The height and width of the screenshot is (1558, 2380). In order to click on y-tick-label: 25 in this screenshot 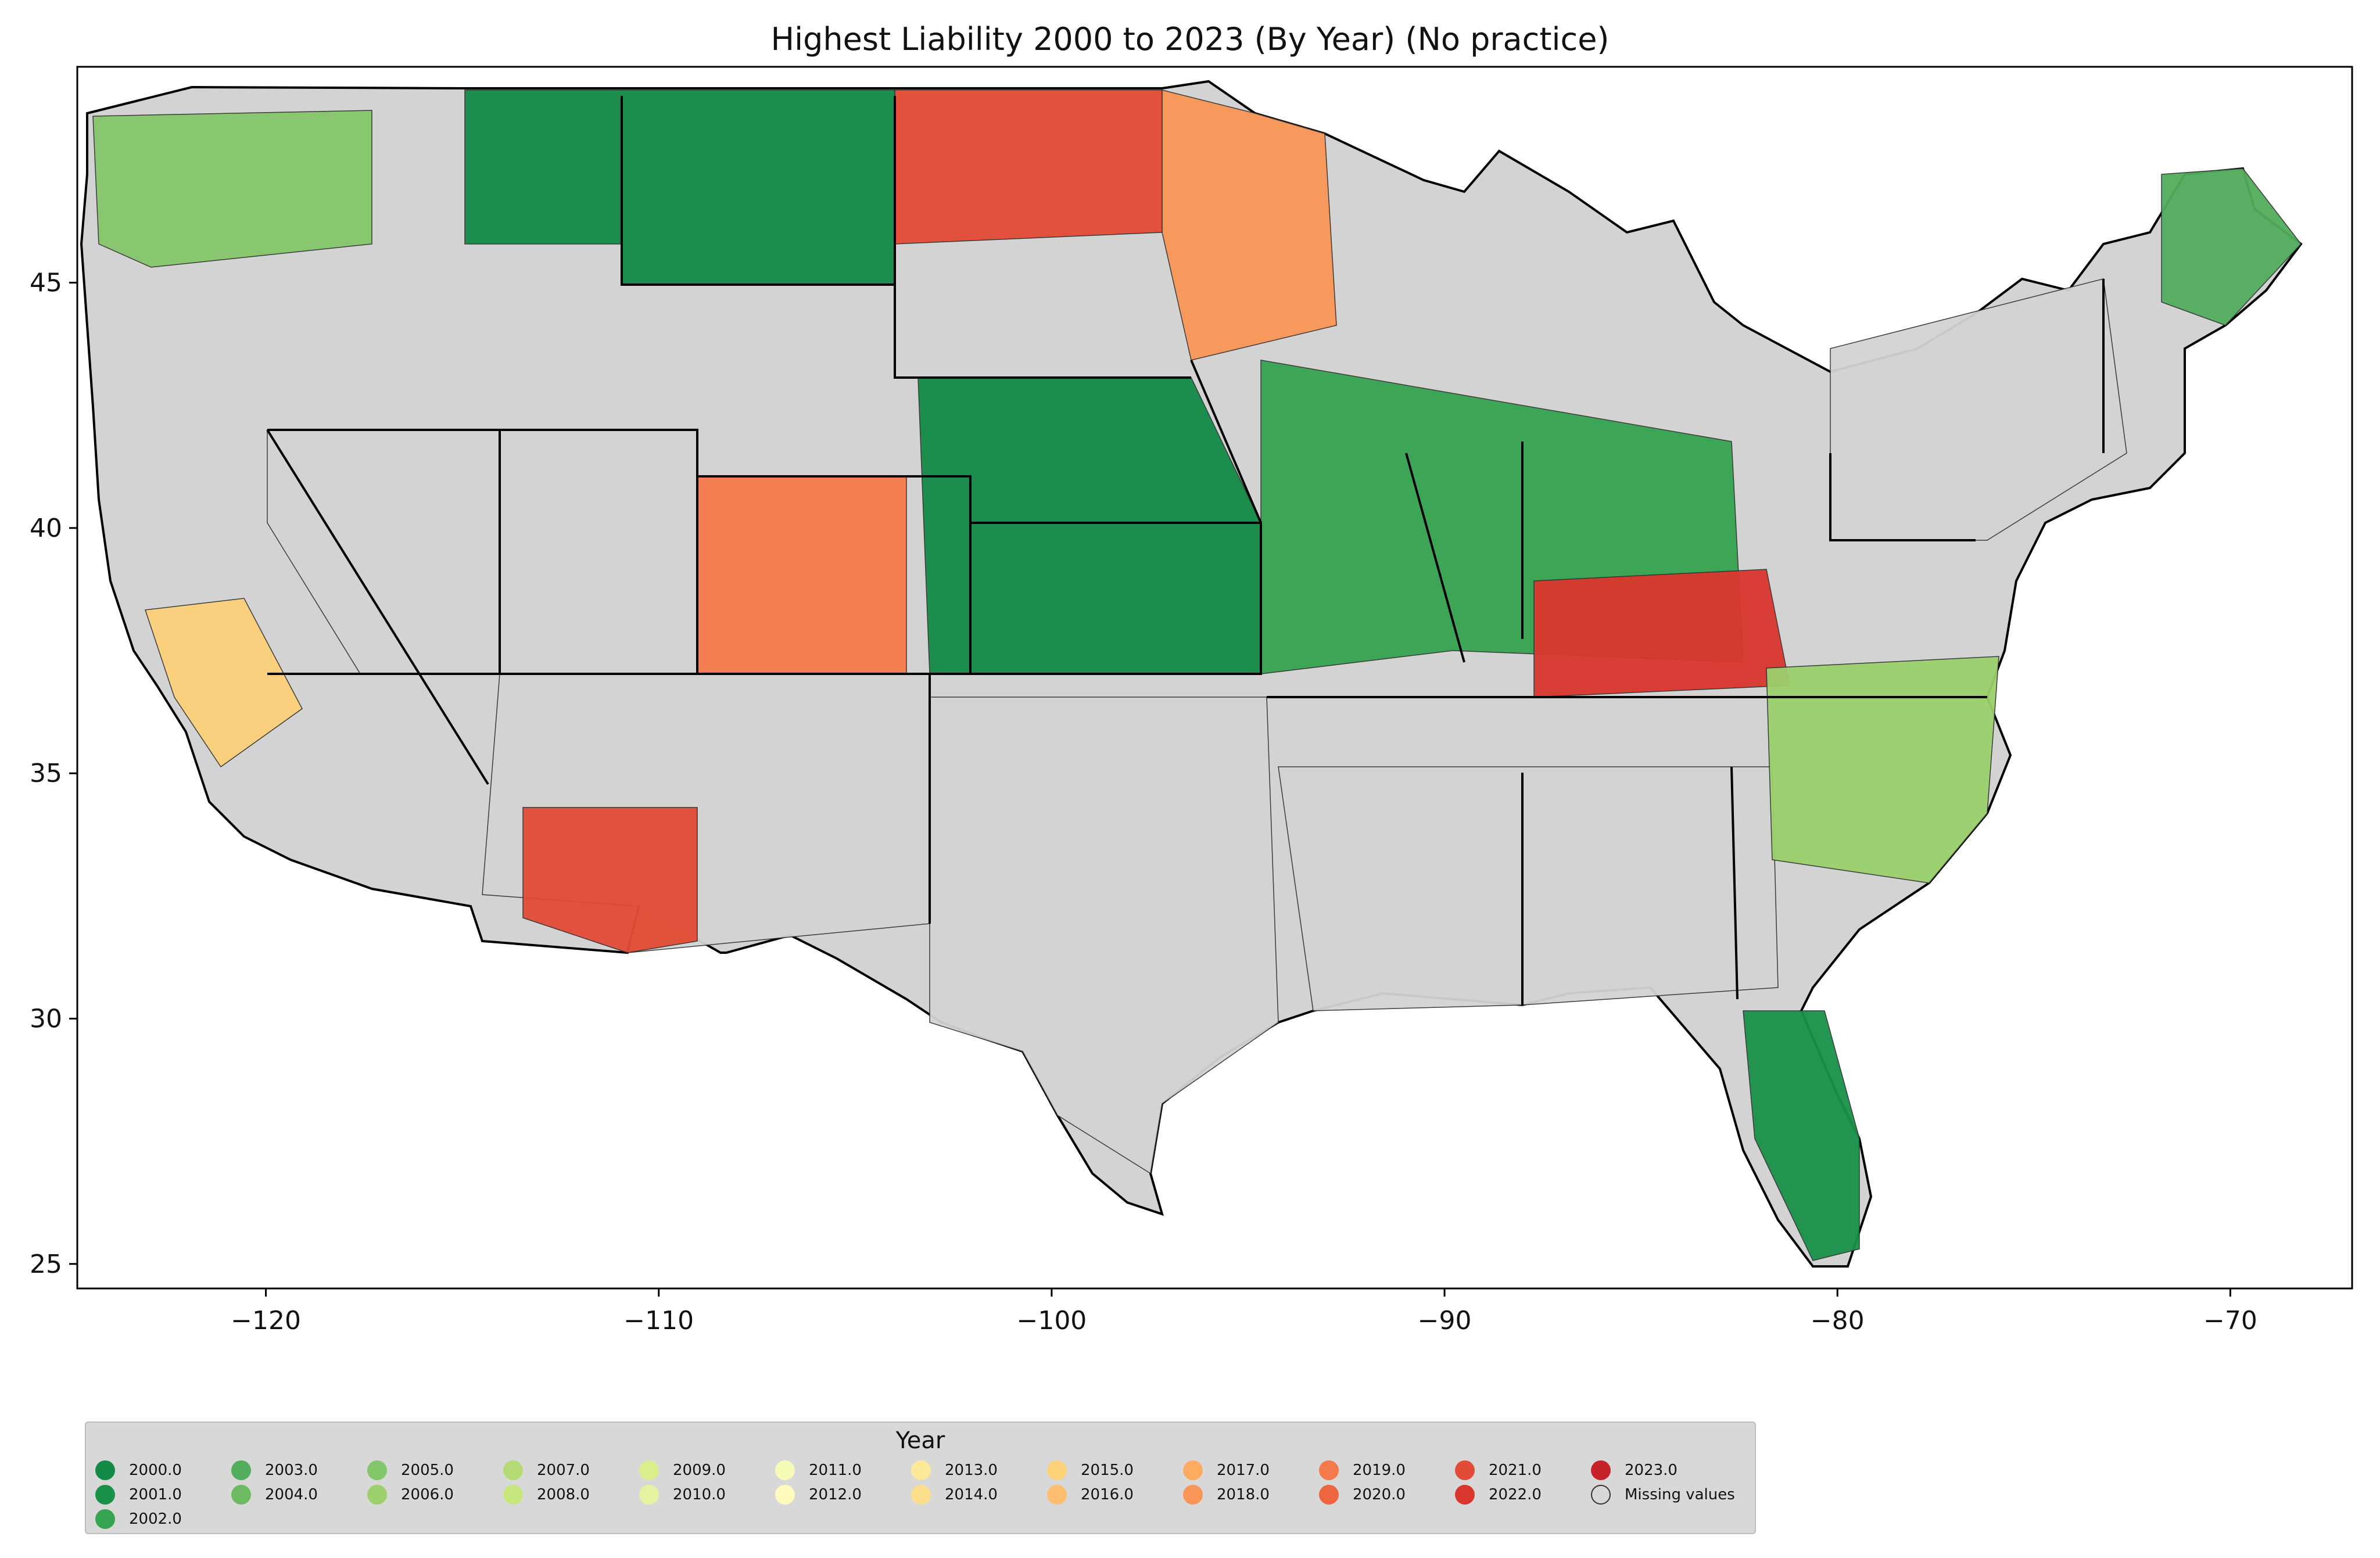, I will do `click(46, 1264)`.